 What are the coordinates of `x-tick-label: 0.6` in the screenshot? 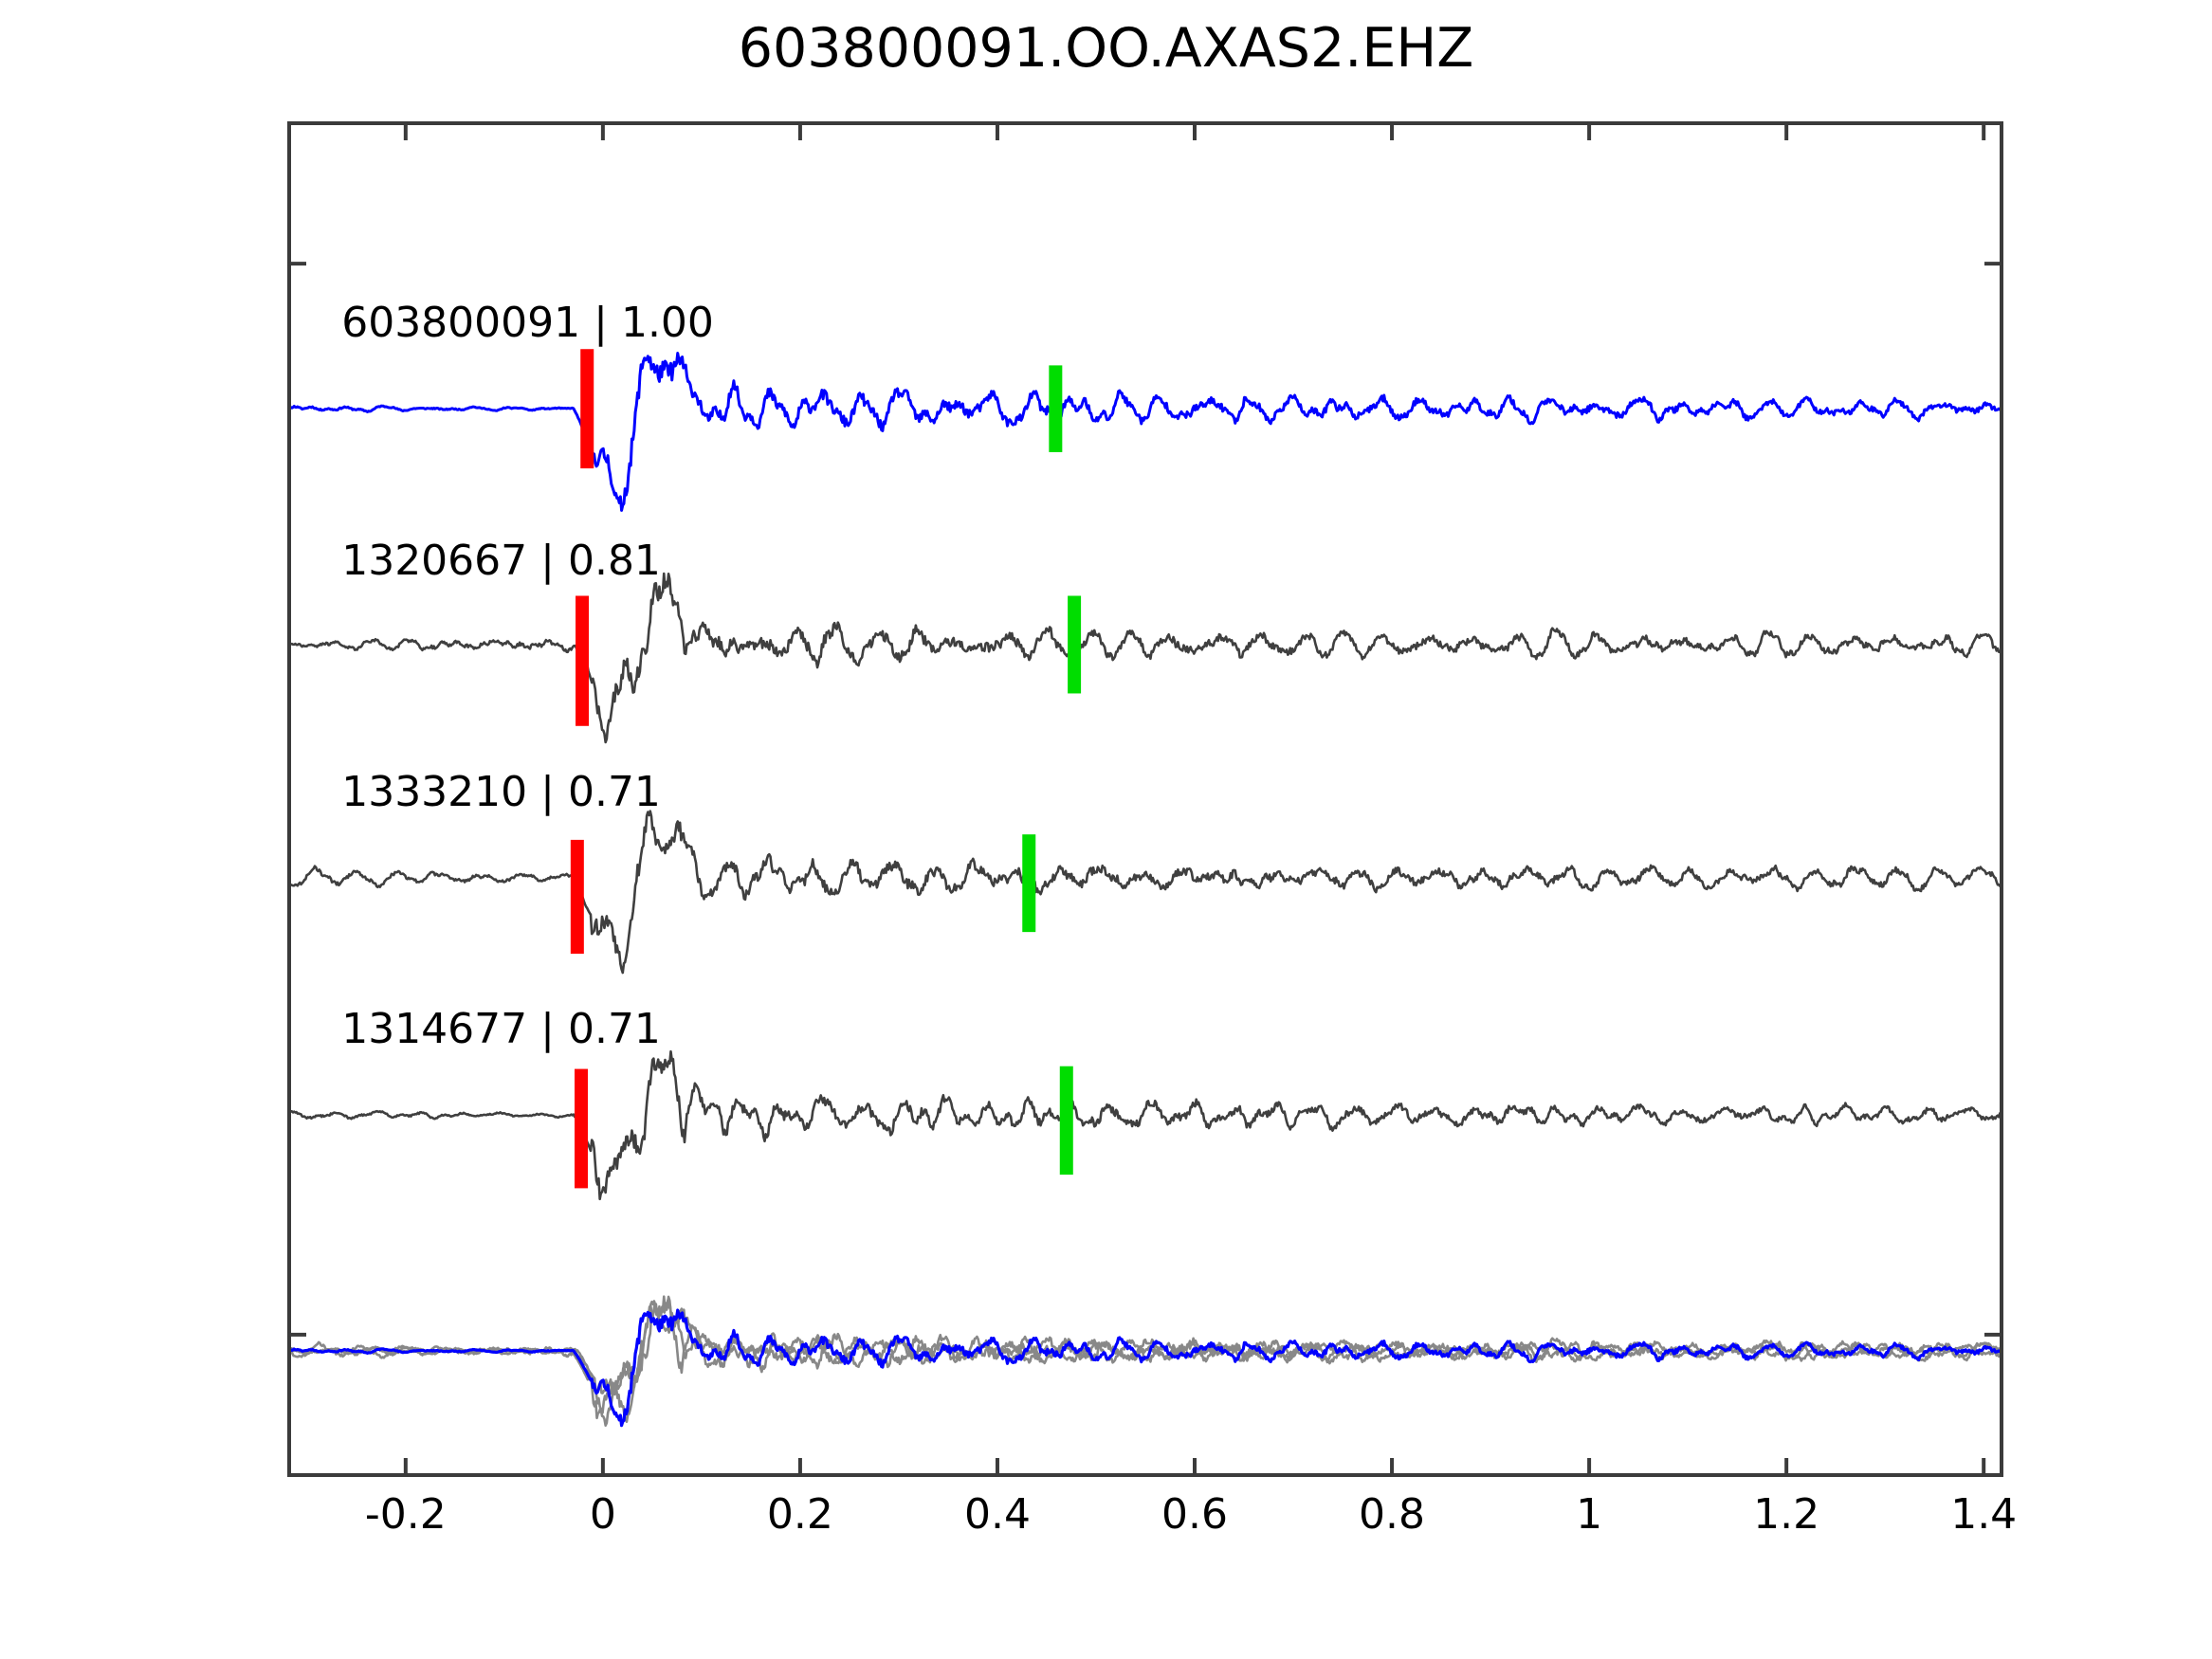 It's located at (1194, 1514).